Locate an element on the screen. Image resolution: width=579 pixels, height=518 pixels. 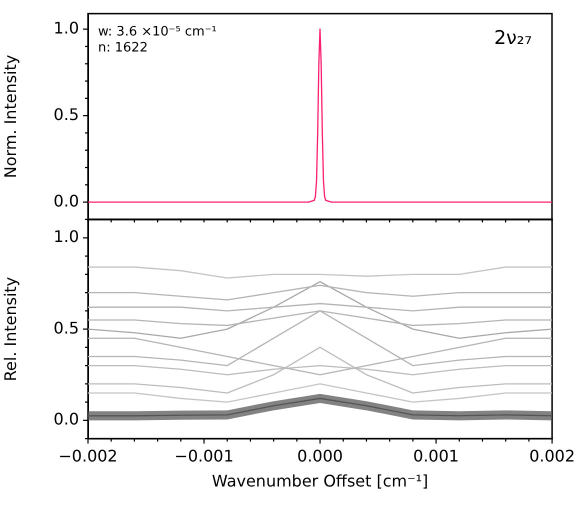
x-tick-label: 0.002 is located at coordinates (552, 456).